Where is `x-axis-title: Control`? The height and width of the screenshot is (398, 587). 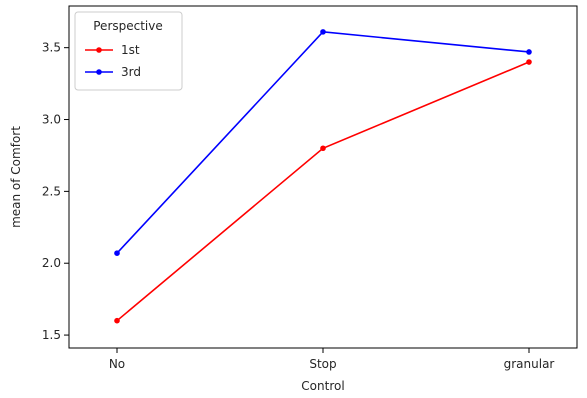
x-axis-title: Control is located at coordinates (322, 386).